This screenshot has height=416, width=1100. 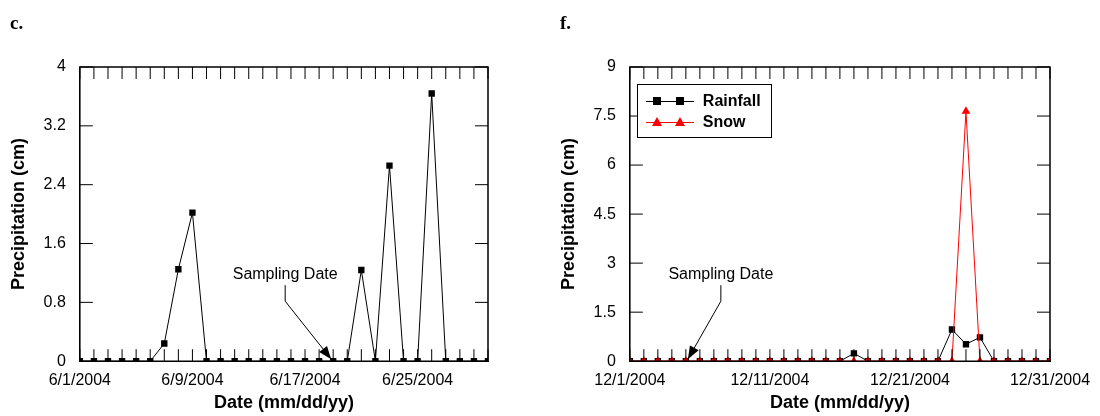 What do you see at coordinates (611, 164) in the screenshot?
I see `y-tick-label: 6` at bounding box center [611, 164].